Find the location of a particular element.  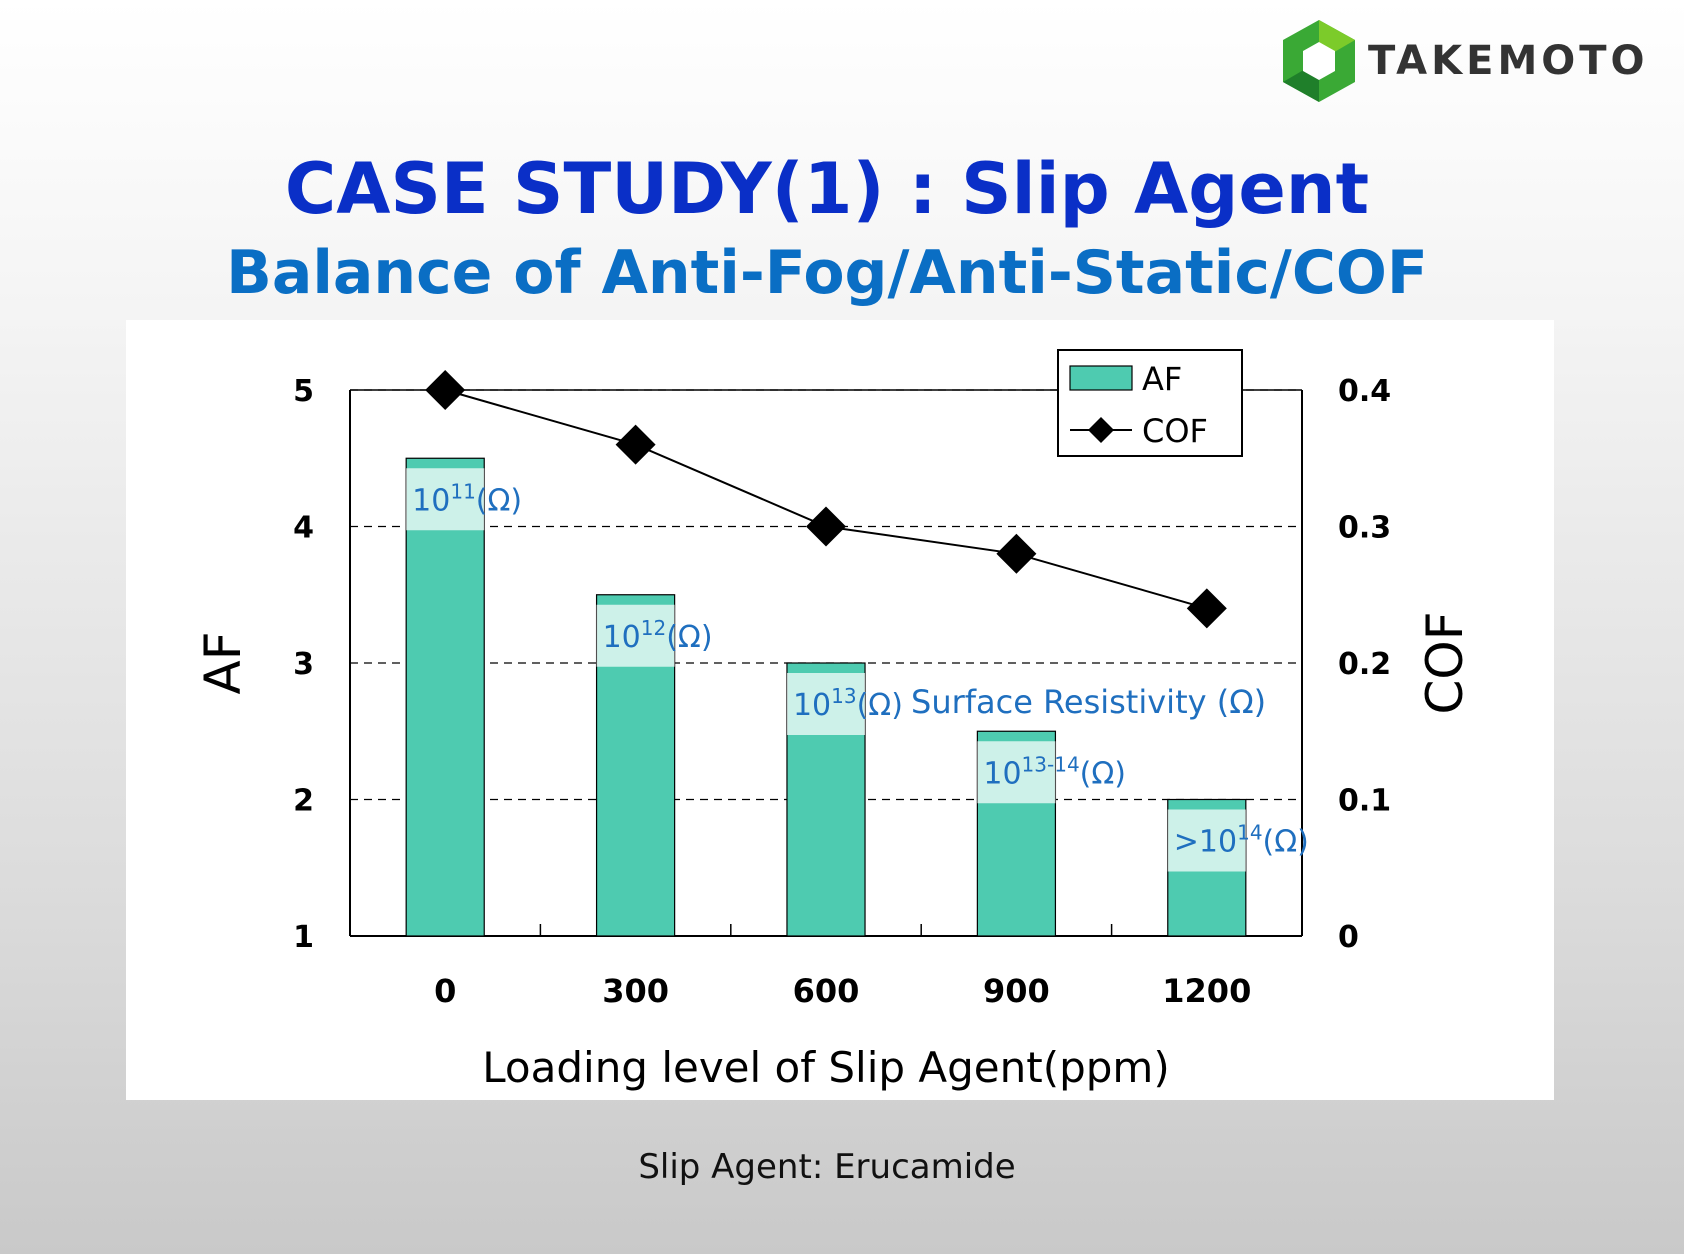

y-left-tick-label: 1 is located at coordinates (303, 937).